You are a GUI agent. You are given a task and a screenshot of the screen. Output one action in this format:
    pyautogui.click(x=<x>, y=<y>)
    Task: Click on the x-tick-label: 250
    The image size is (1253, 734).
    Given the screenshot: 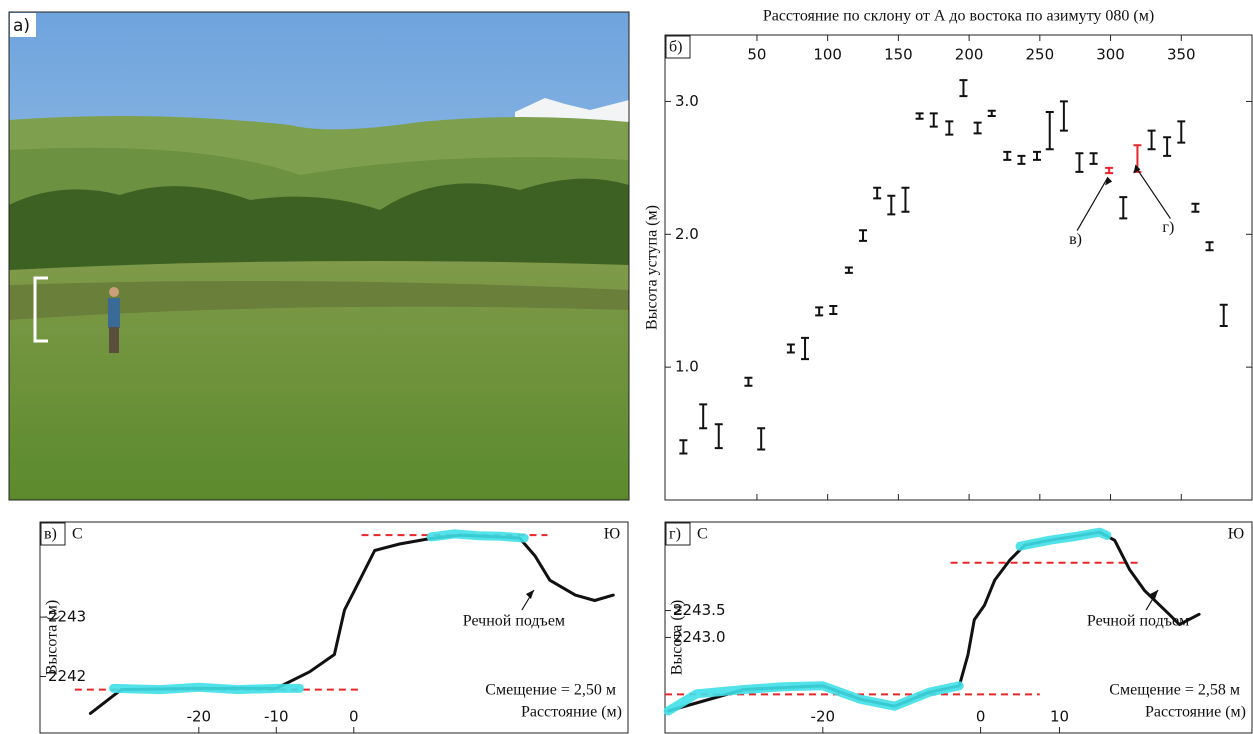 What is the action you would take?
    pyautogui.click(x=1040, y=55)
    